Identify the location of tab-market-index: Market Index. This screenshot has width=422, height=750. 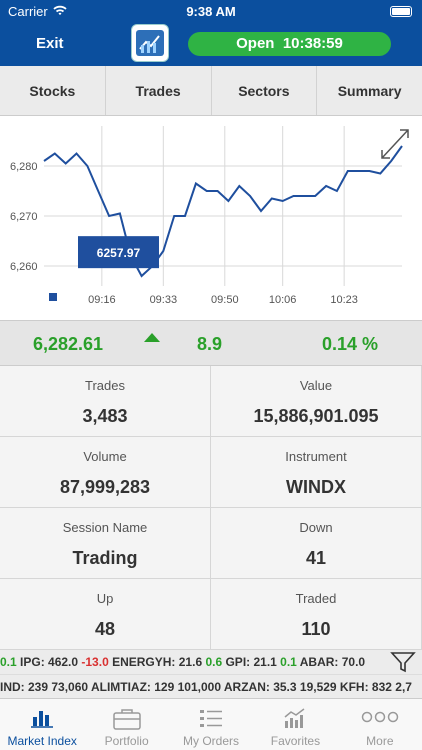
(42, 724).